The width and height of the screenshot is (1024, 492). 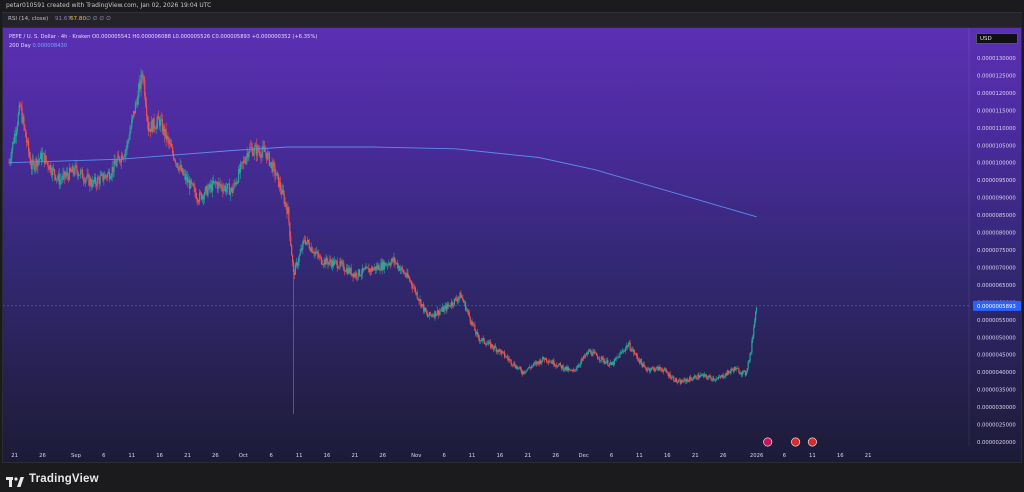 I want to click on y-tick-label: 0.0000035000, so click(x=996, y=391).